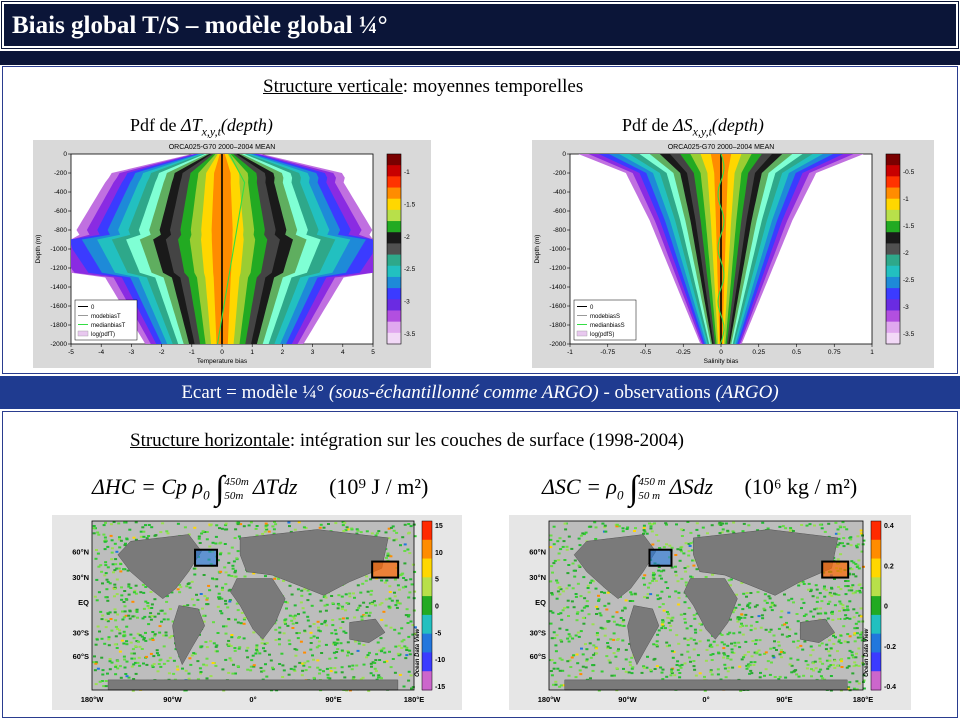 This screenshot has height=720, width=960. I want to click on map-y-tick-label: 30°N, so click(537, 577).